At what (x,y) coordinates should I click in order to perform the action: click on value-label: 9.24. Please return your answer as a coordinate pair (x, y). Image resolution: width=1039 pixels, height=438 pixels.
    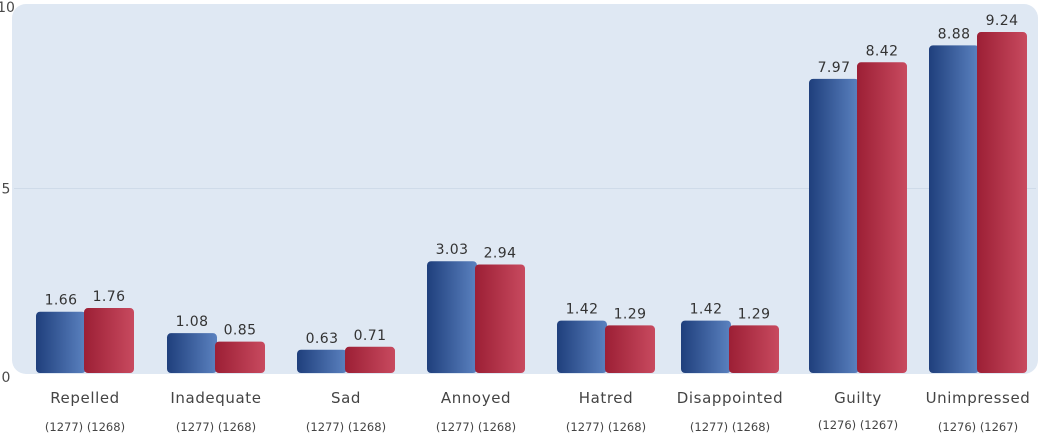
    Looking at the image, I should click on (1002, 21).